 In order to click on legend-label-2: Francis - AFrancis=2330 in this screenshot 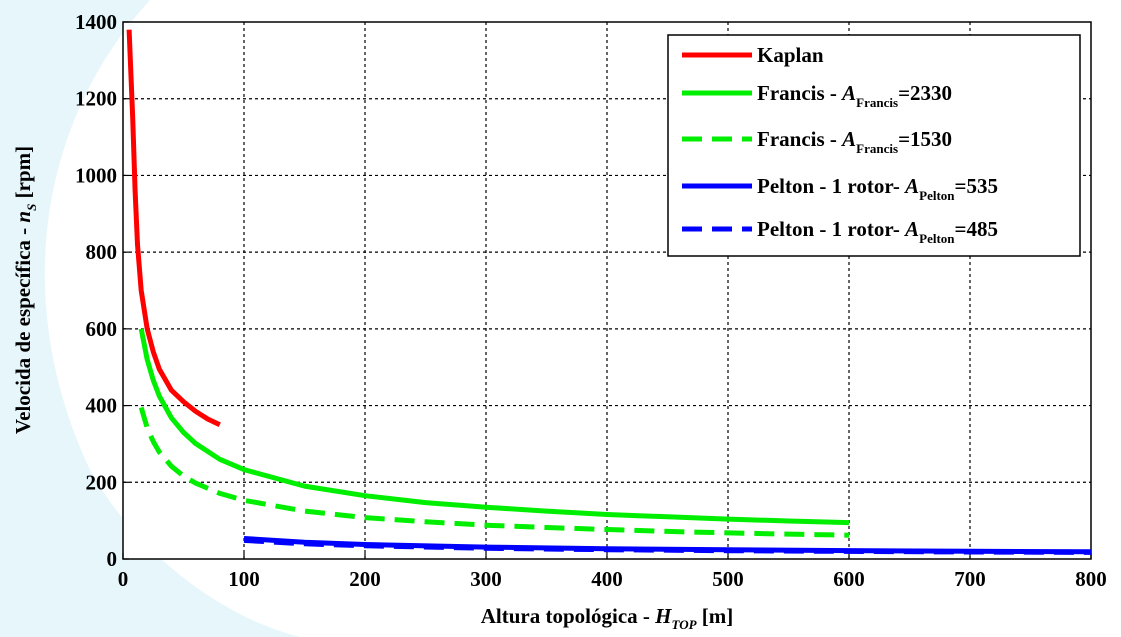, I will do `click(854, 95)`.